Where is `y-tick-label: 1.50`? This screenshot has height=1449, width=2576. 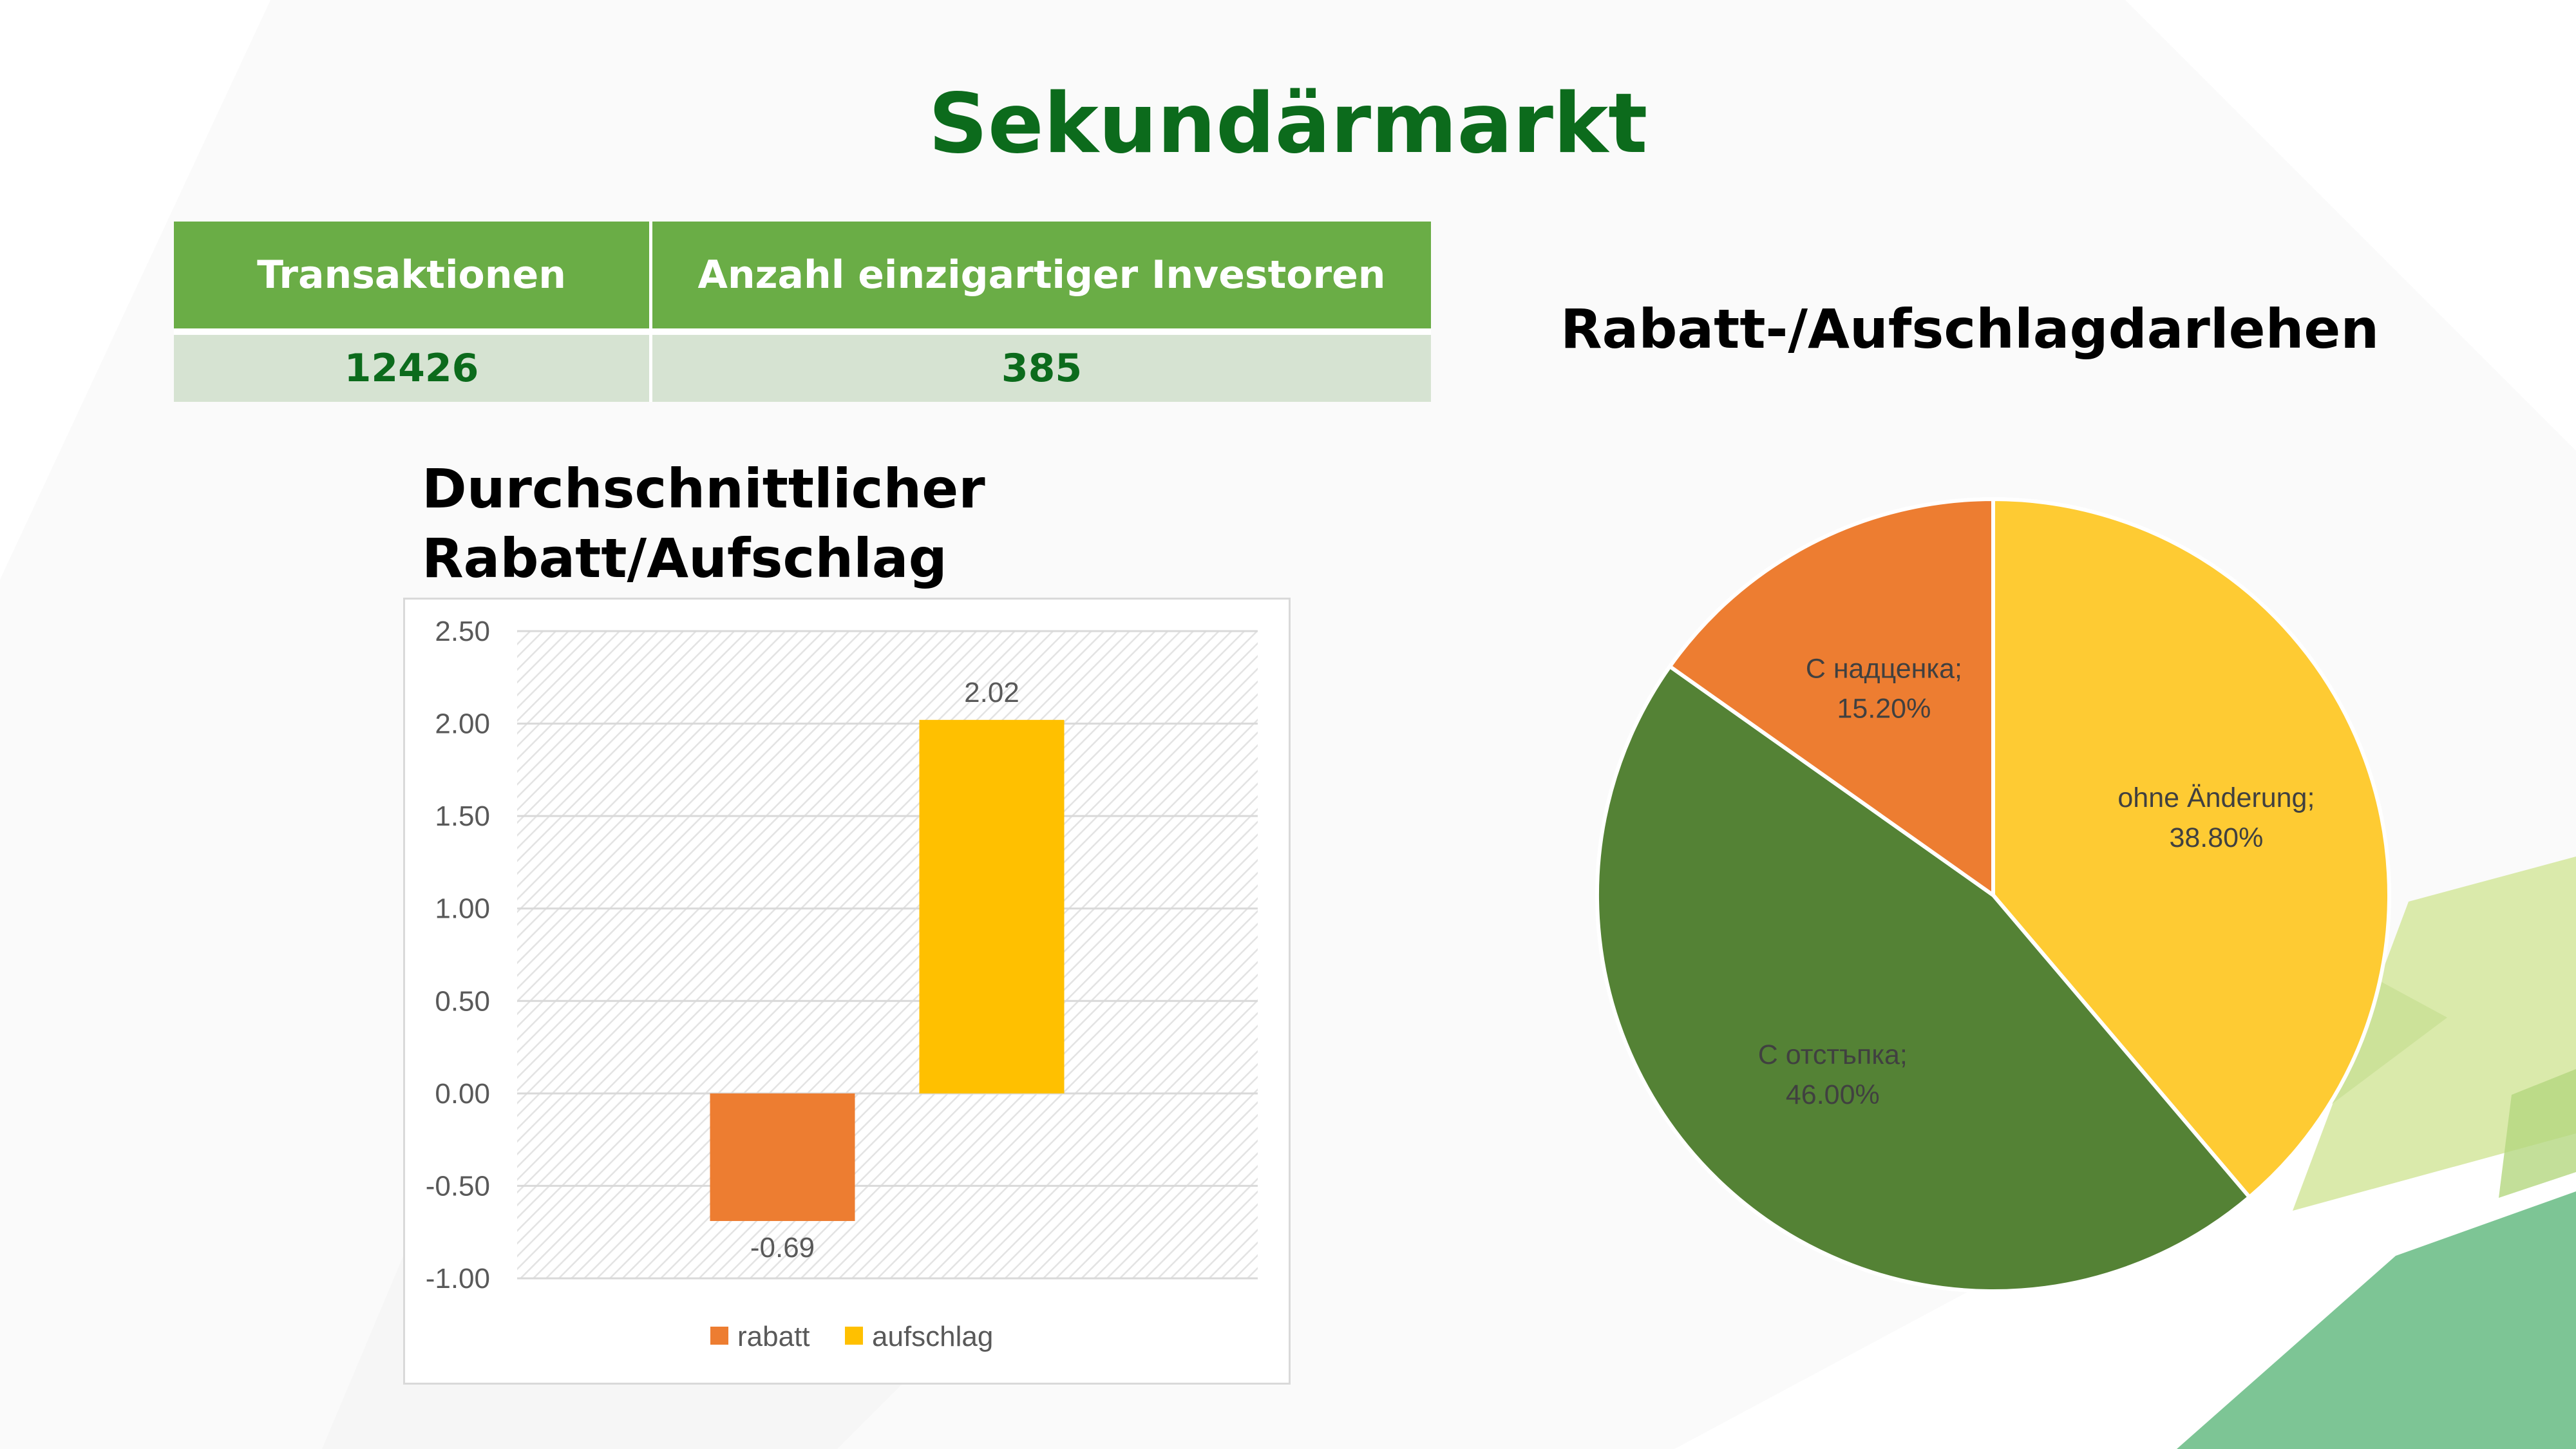 y-tick-label: 1.50 is located at coordinates (463, 816).